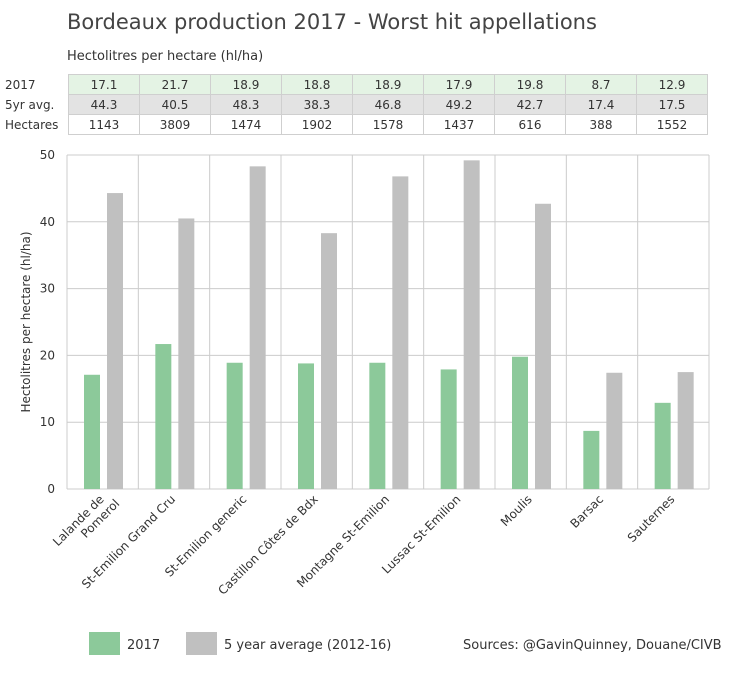  I want to click on x-tick-label: Sauternes, so click(651, 518).